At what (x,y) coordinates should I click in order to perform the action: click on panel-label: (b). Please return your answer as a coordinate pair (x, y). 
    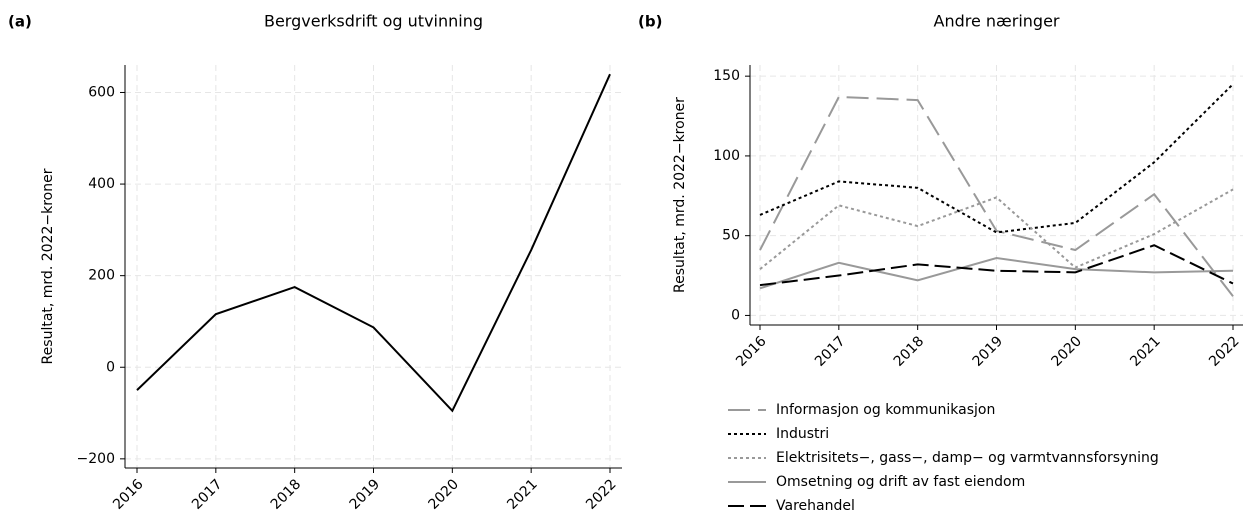
    Looking at the image, I should click on (650, 22).